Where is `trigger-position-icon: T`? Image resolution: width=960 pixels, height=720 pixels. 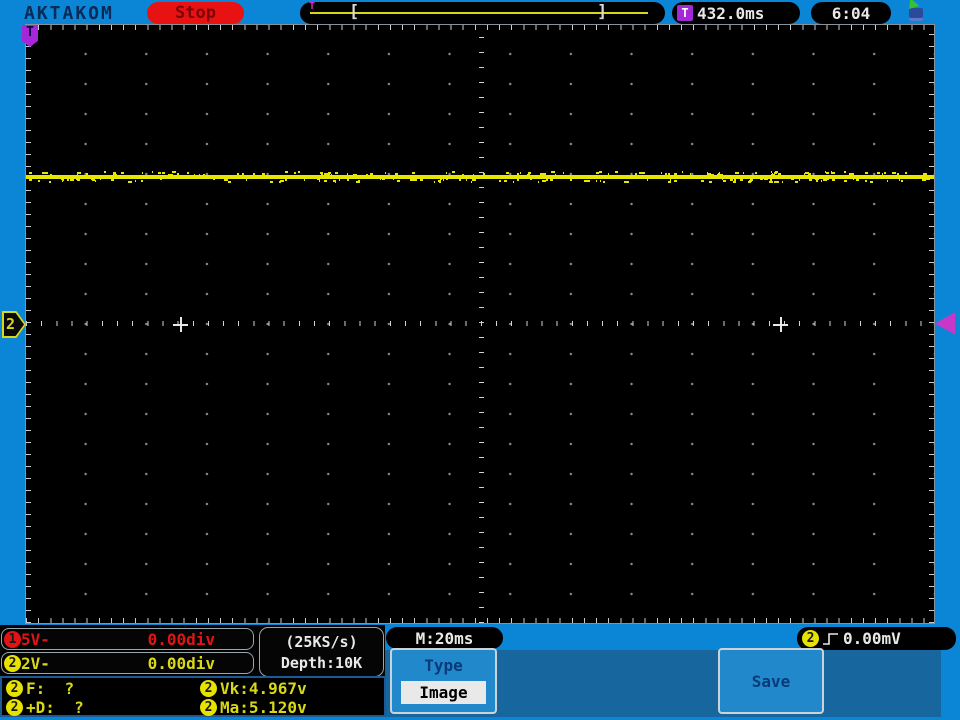 trigger-position-icon: T is located at coordinates (312, 6).